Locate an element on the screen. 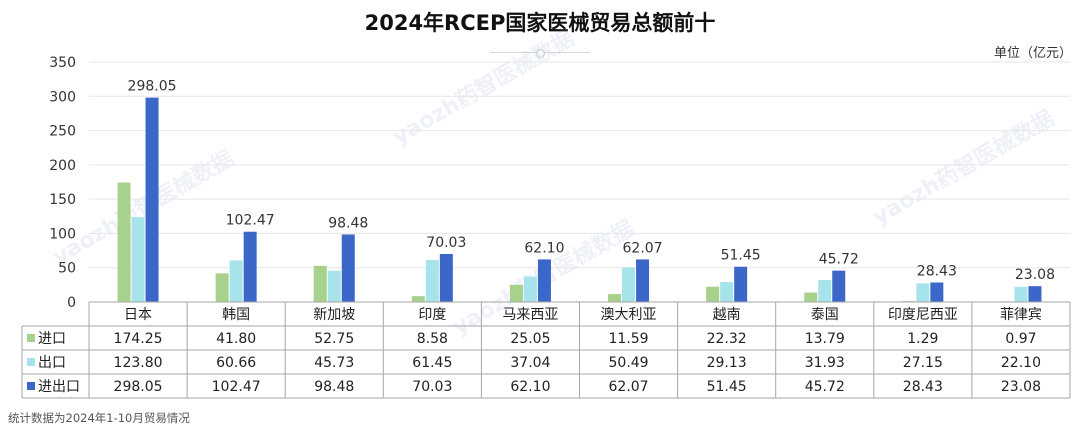  table-cell: 23.08 is located at coordinates (1021, 387).